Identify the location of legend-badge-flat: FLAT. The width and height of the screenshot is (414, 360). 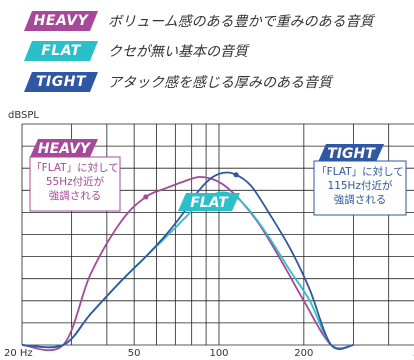
(61, 51).